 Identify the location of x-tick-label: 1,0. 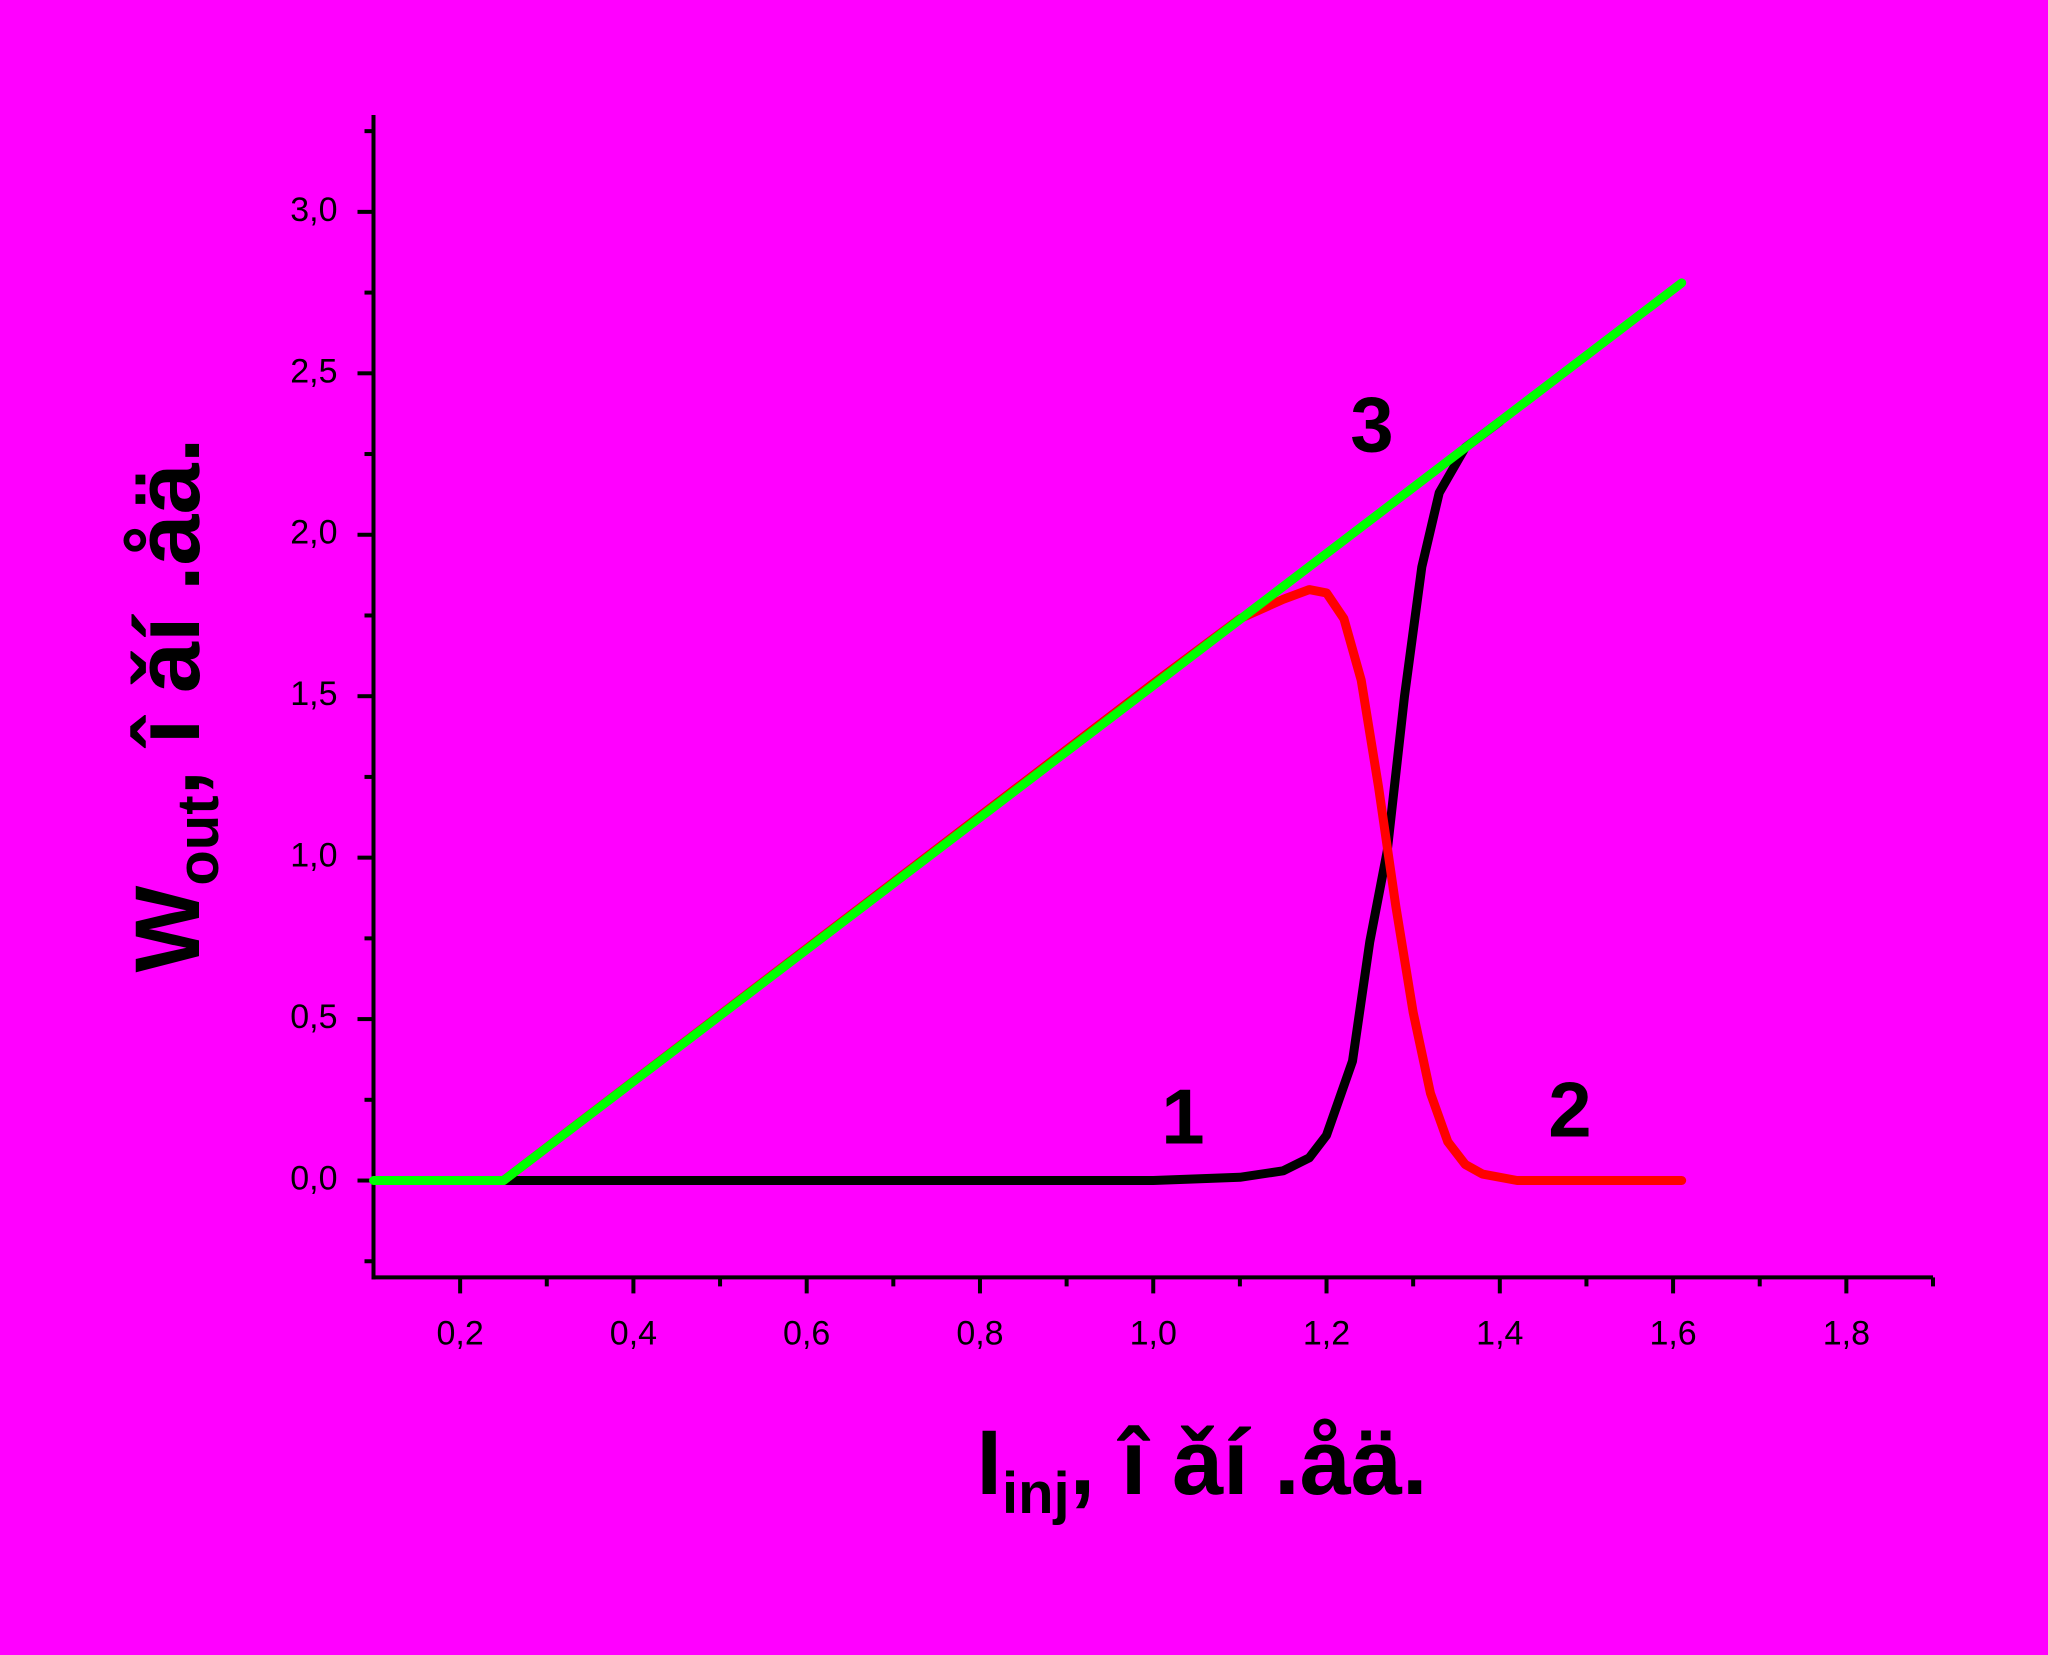
(1153, 1333).